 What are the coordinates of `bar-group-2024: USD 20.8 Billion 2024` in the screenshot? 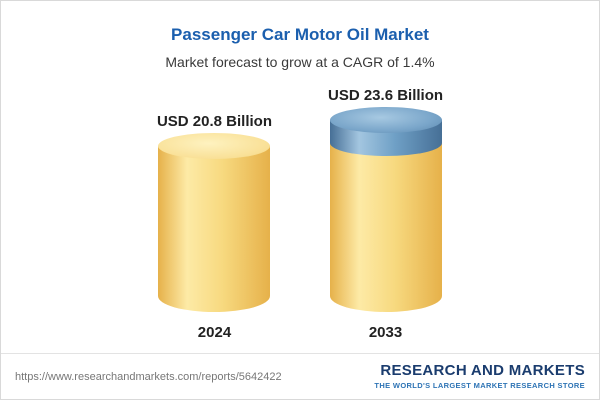 It's located at (214, 227).